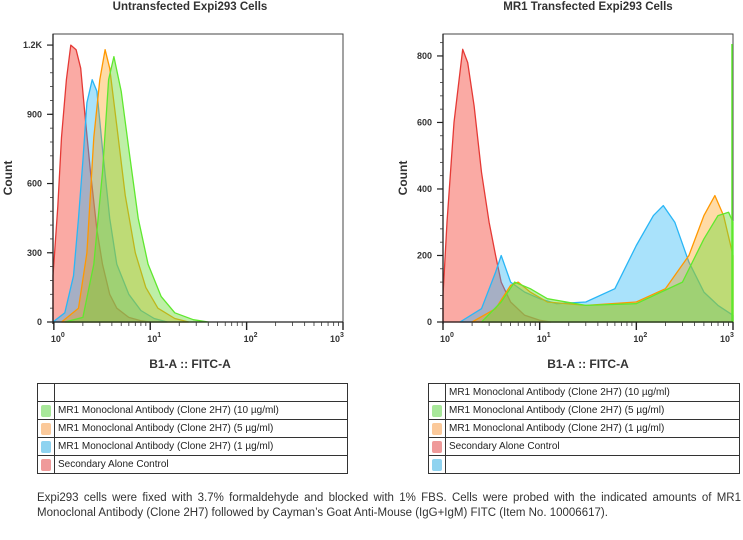  Describe the element at coordinates (424, 189) in the screenshot. I see `y-tick-label: 400` at that location.